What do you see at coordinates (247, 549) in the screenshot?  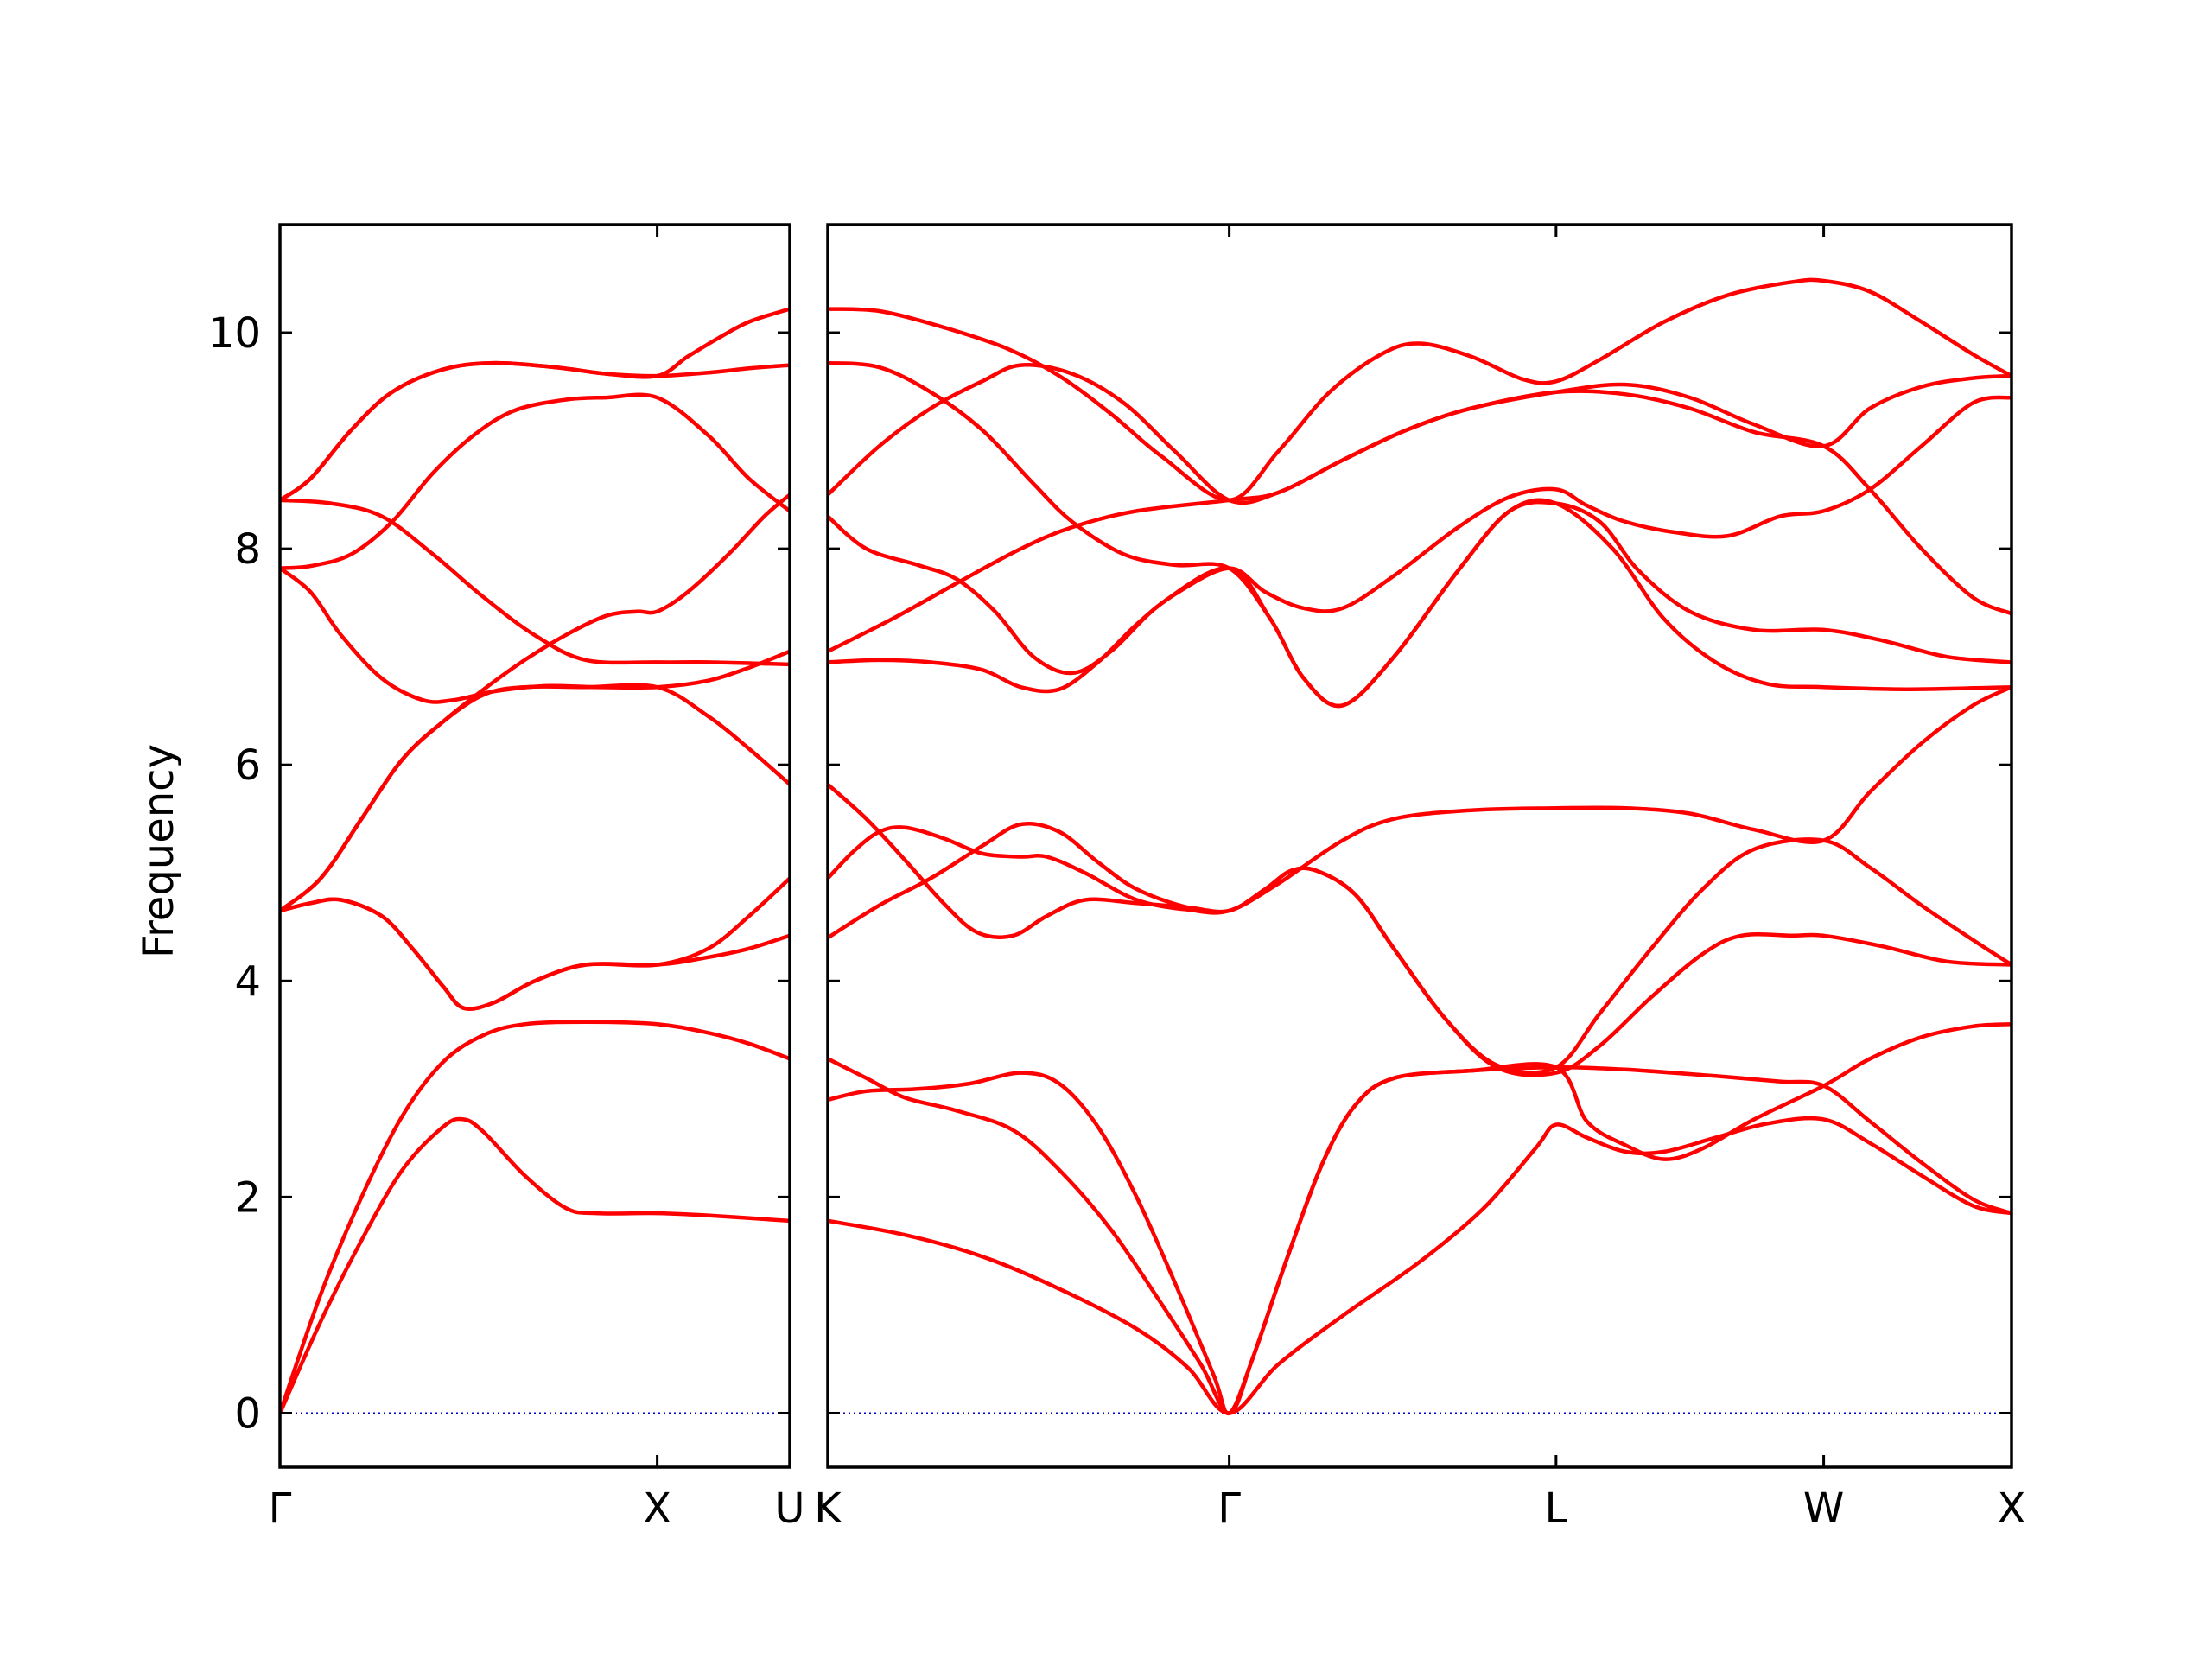 I see `y-tick-label: 8` at bounding box center [247, 549].